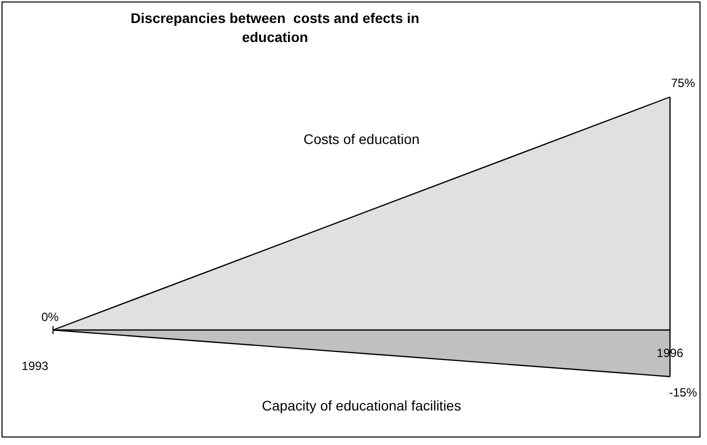 Image resolution: width=707 pixels, height=445 pixels. Describe the element at coordinates (683, 393) in the screenshot. I see `data-label: -15%` at that location.